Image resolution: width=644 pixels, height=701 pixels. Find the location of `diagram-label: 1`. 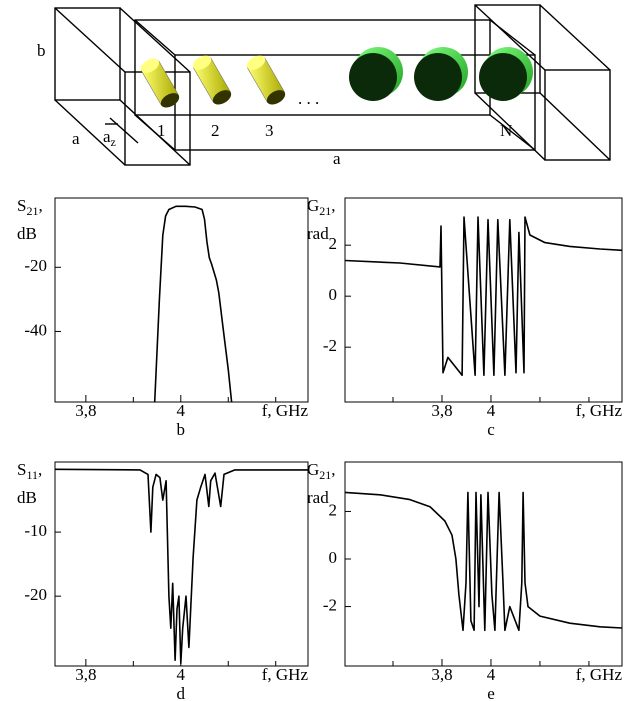

diagram-label: 1 is located at coordinates (161, 130).